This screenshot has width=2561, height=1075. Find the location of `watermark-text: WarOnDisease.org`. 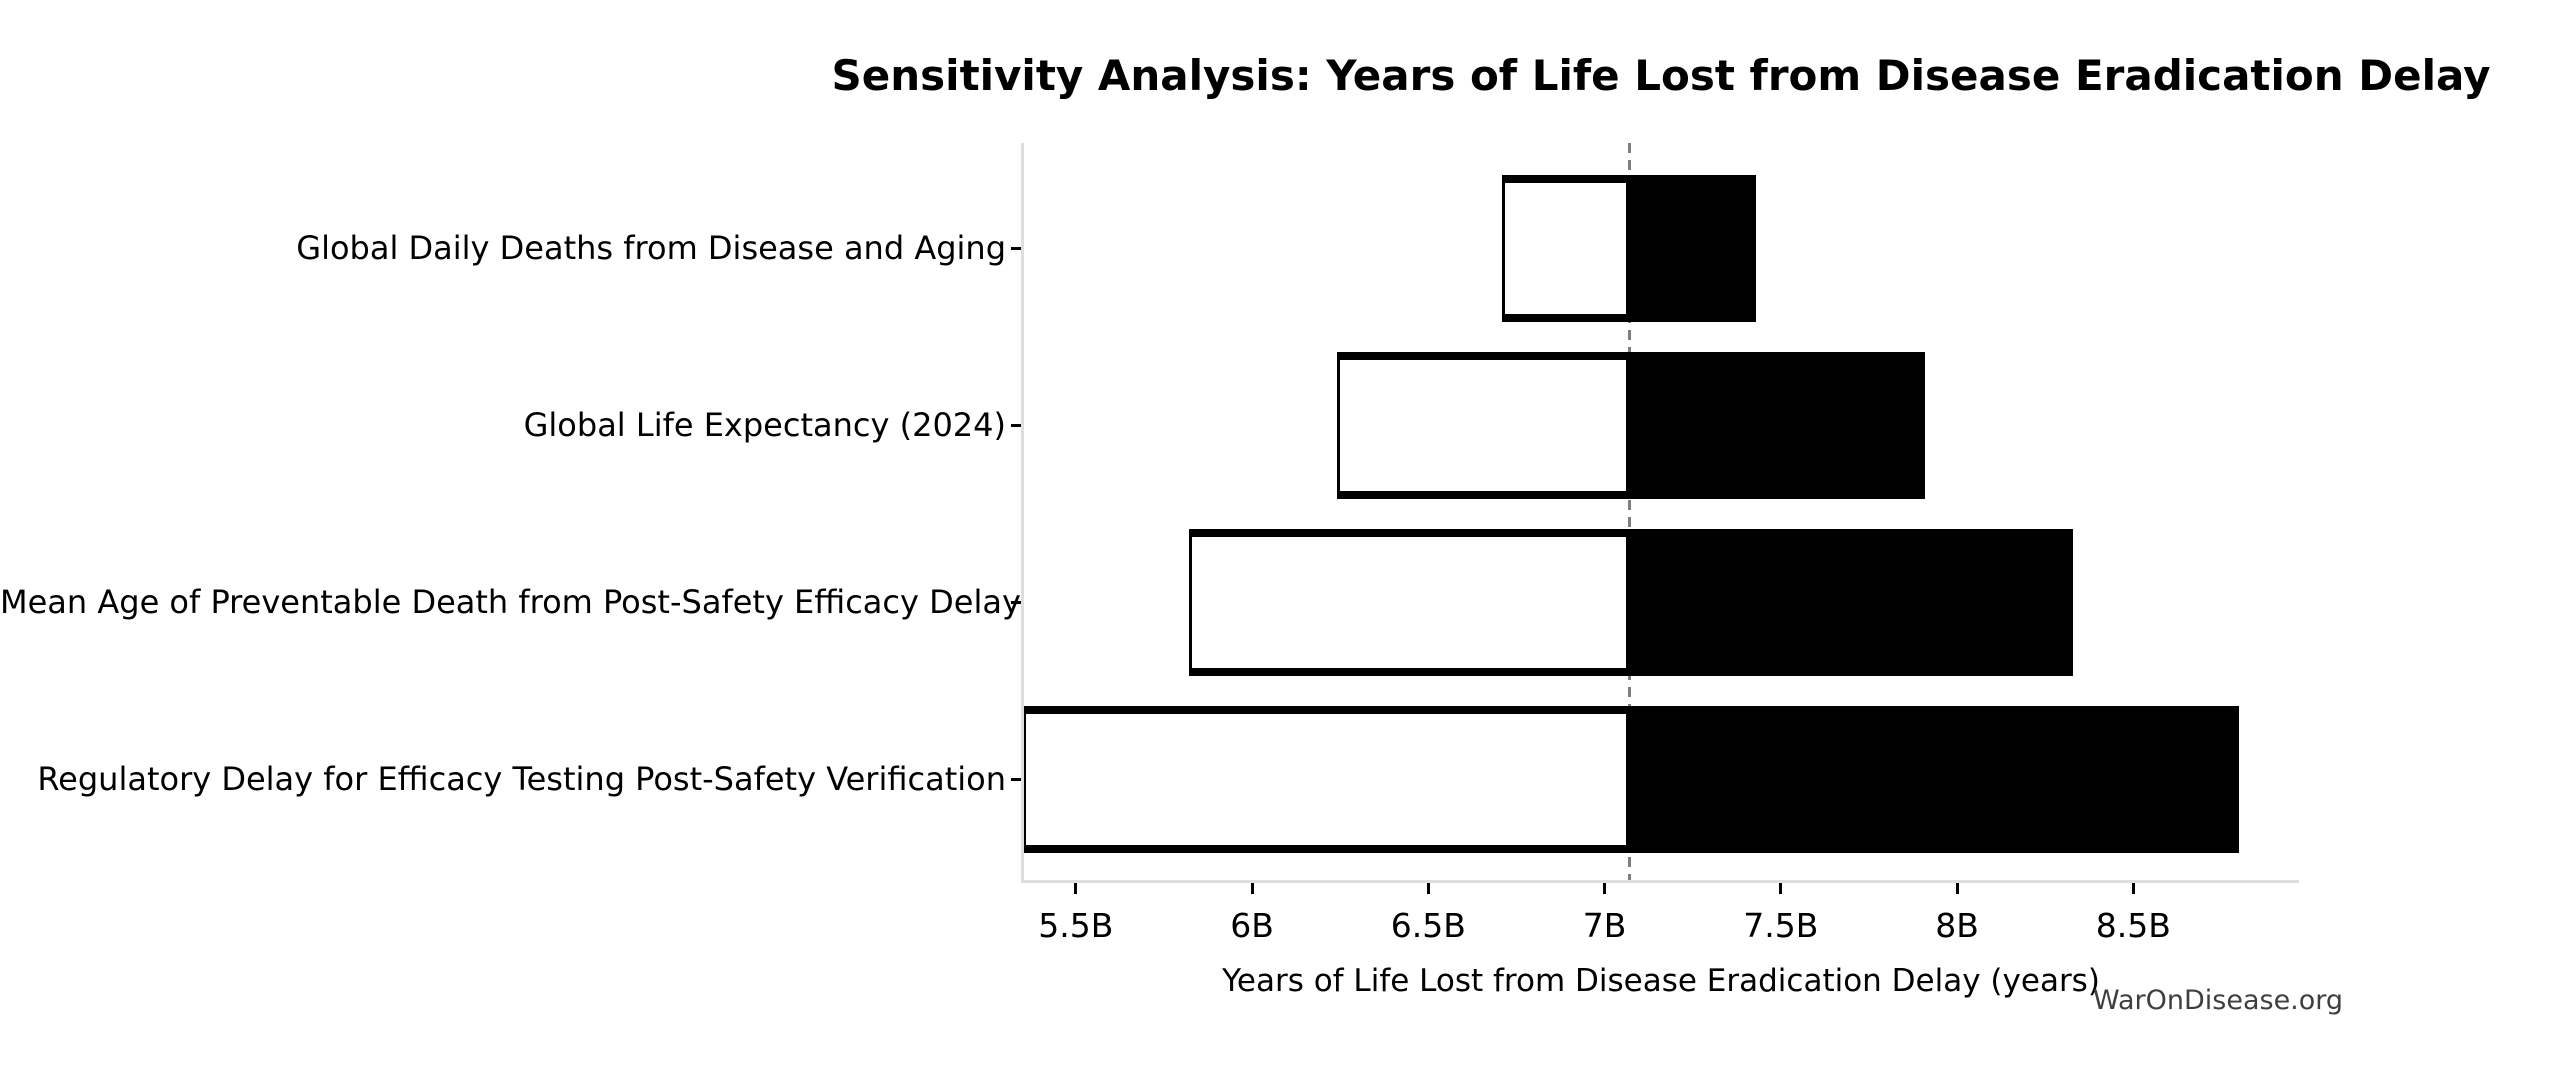

watermark-text: WarOnDisease.org is located at coordinates (2218, 1000).